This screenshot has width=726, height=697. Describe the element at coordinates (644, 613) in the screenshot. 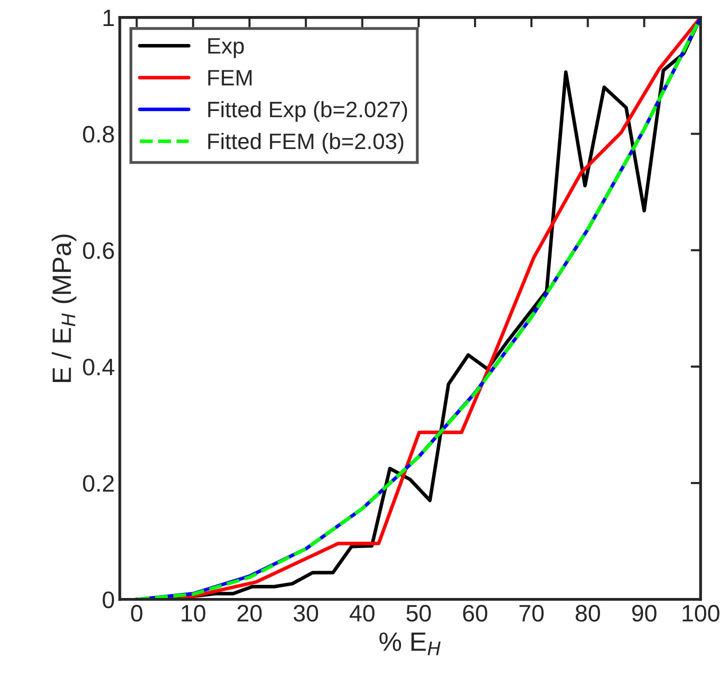

I see `x-tick-label: 90` at that location.